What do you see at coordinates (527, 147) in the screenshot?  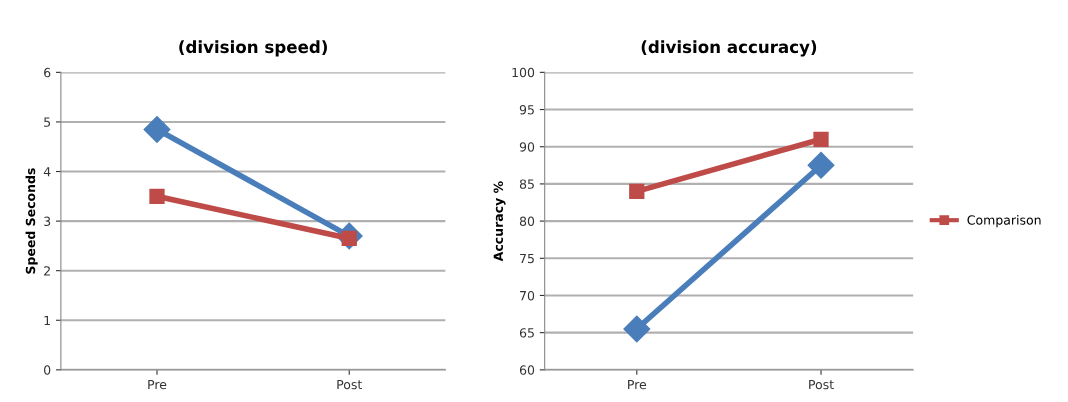 I see `y-tick-label: 90` at bounding box center [527, 147].